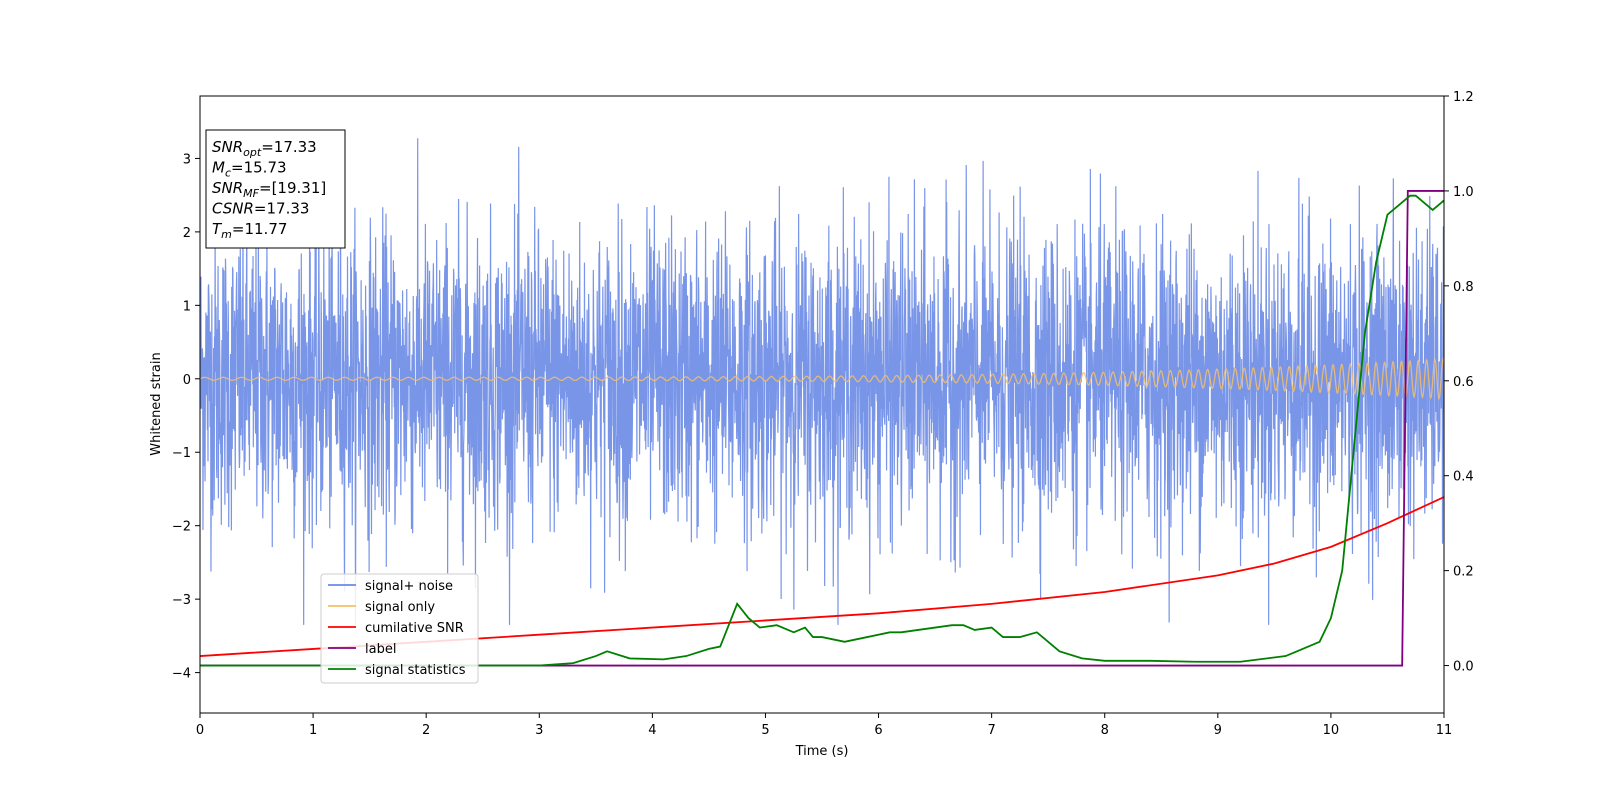 This screenshot has height=800, width=1600. I want to click on x-tick-label: 1, so click(313, 730).